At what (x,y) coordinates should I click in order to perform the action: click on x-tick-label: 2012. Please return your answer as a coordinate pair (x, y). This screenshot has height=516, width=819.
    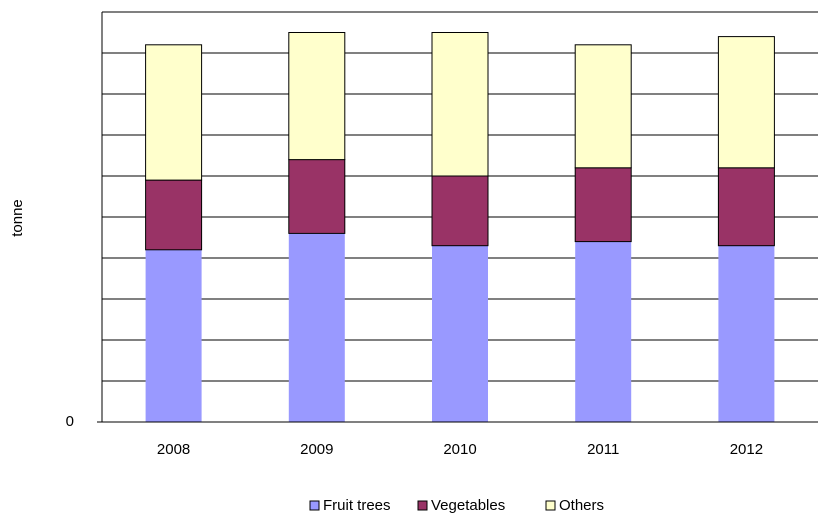
    Looking at the image, I should click on (746, 449).